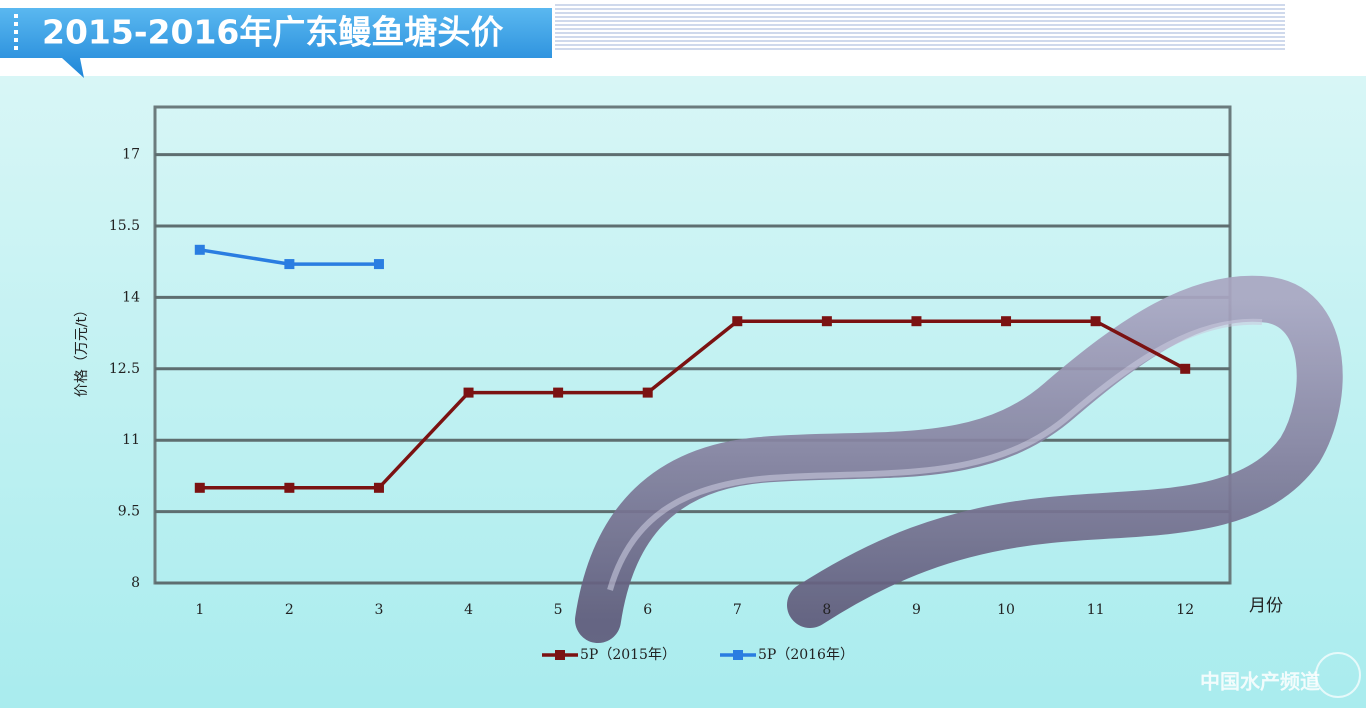 The image size is (1366, 708). What do you see at coordinates (131, 297) in the screenshot?
I see `y-tick-label: 14` at bounding box center [131, 297].